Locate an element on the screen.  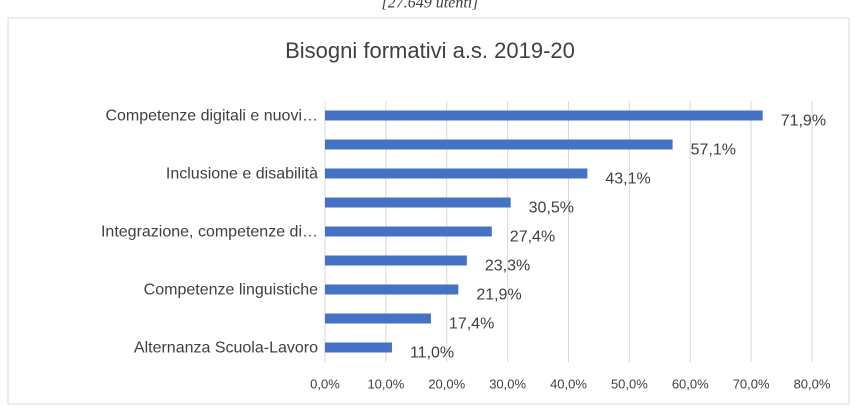
x-tick-label: 10,0% is located at coordinates (385, 383).